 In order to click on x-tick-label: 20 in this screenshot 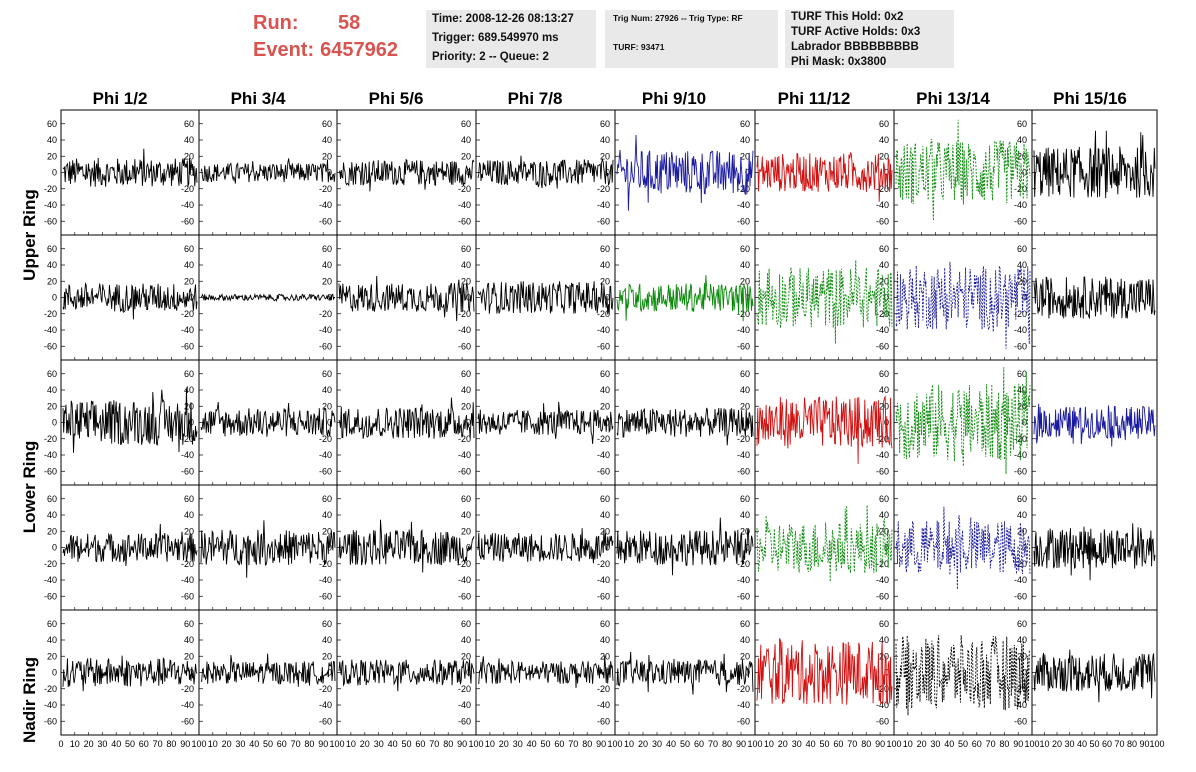, I will do `click(1057, 744)`.